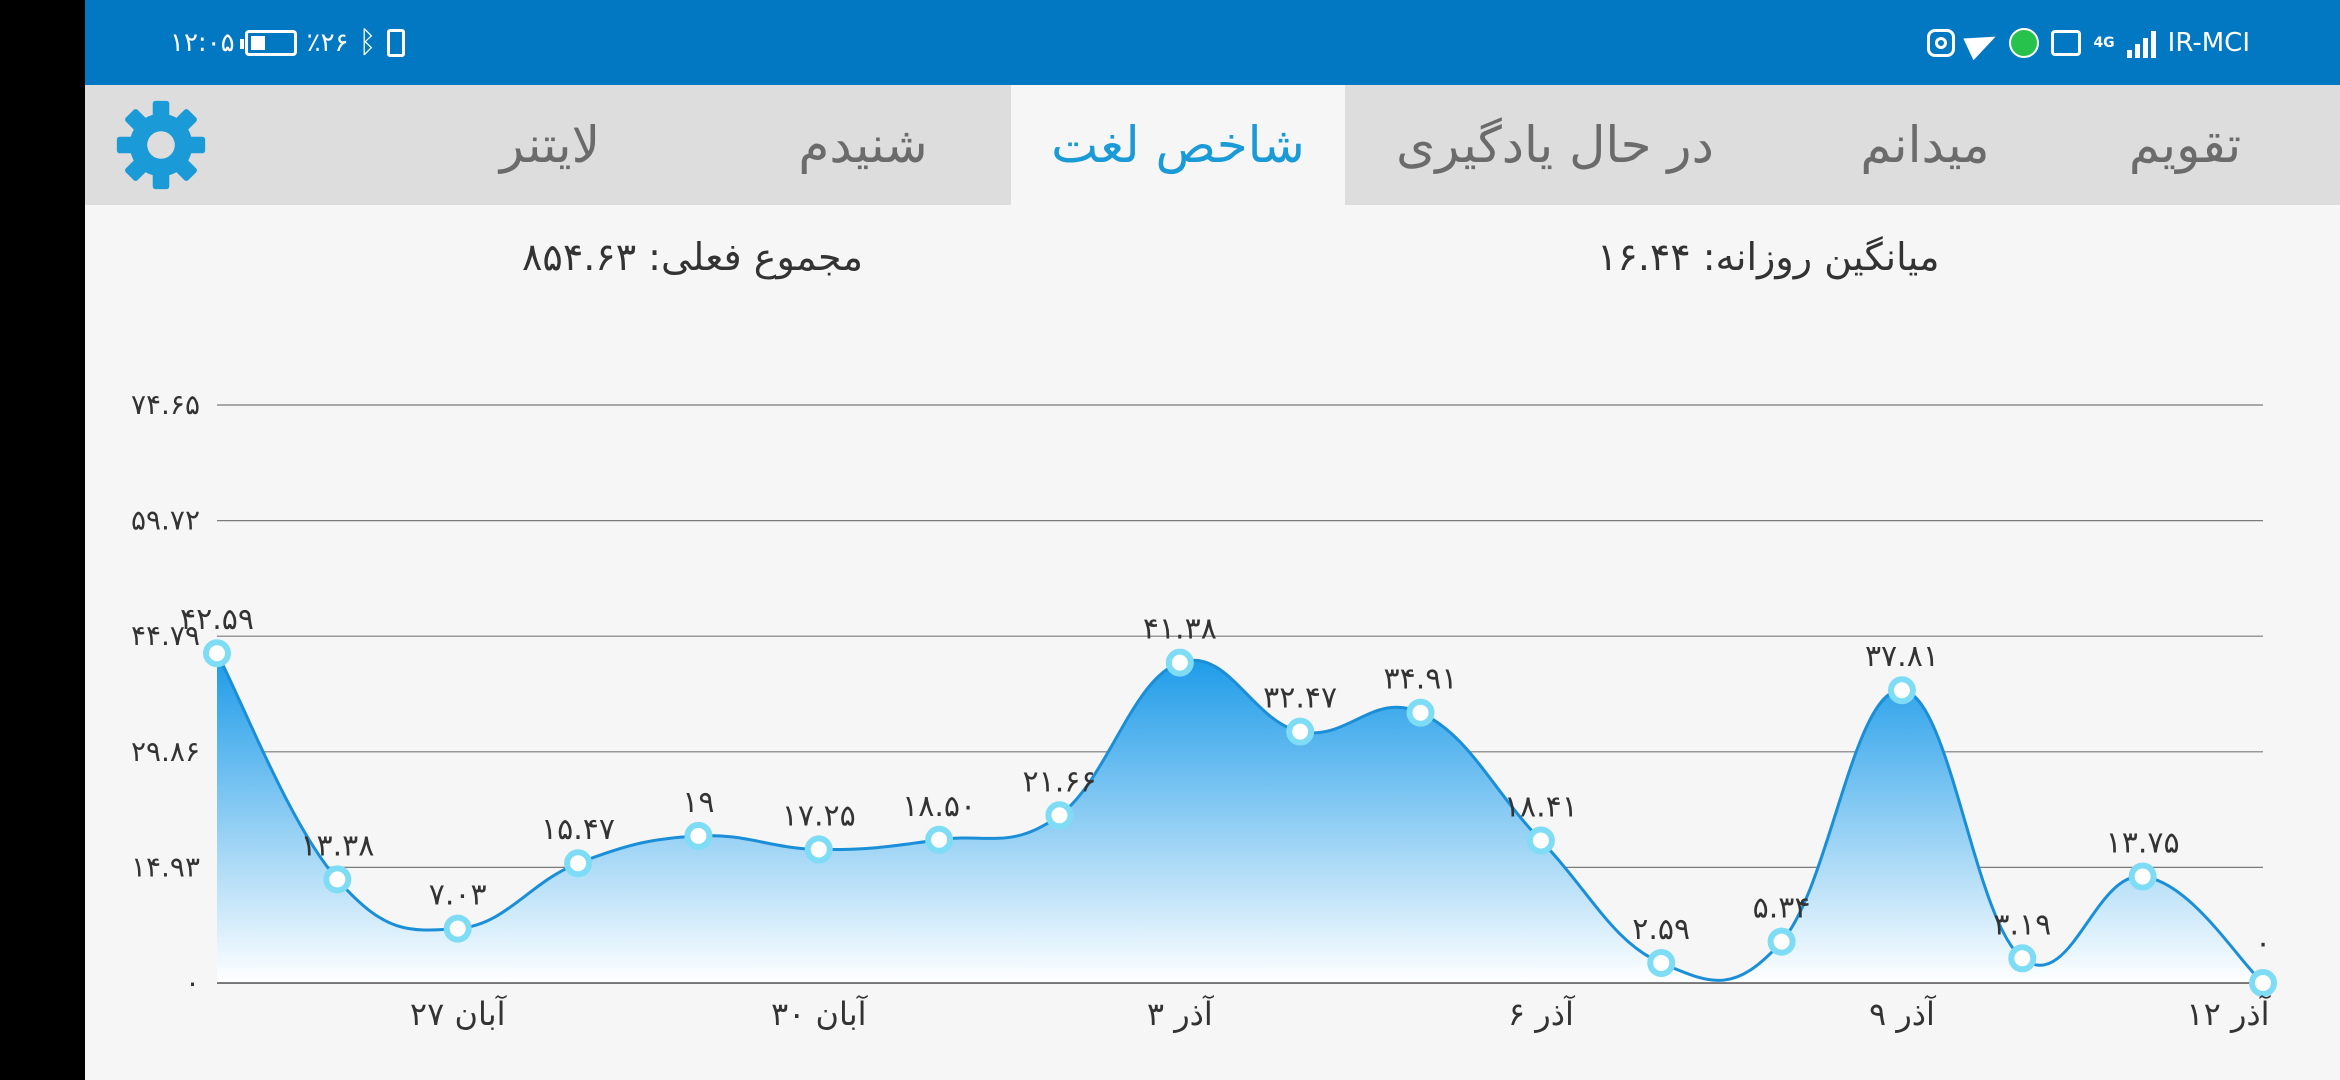  I want to click on battery-percent: ٪۲۶, so click(327, 42).